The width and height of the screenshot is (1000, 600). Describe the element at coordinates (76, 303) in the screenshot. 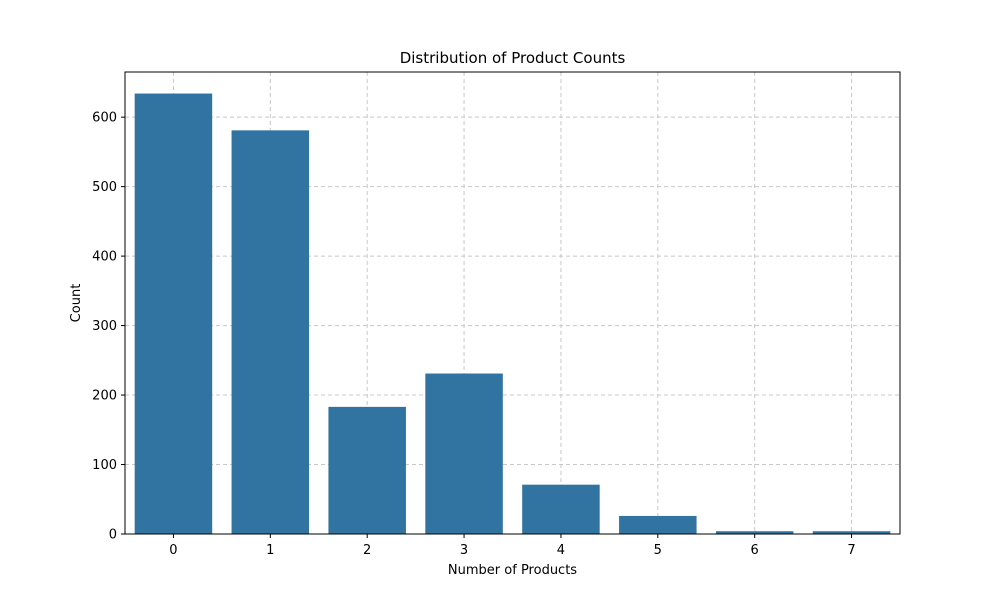

I see `y-axis-label: Count` at that location.